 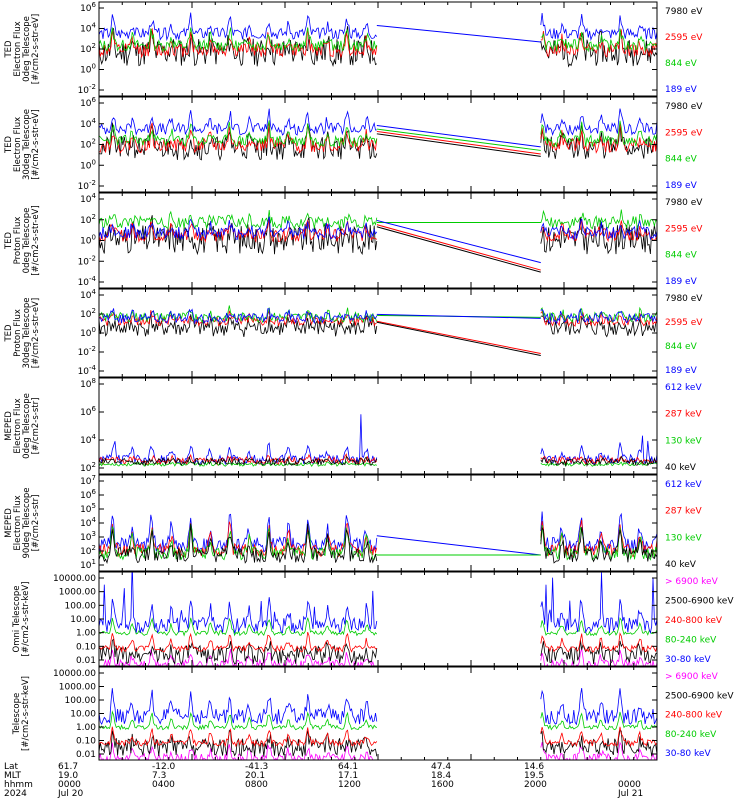 I want to click on y-axis-label: 90deg Telescope, so click(x=27, y=522).